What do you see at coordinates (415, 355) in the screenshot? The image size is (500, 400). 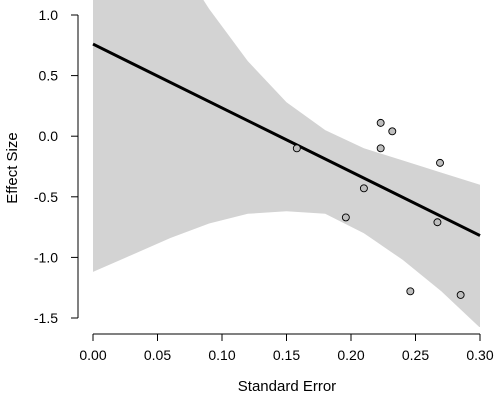 I see `x-tick-label: 0.25` at bounding box center [415, 355].